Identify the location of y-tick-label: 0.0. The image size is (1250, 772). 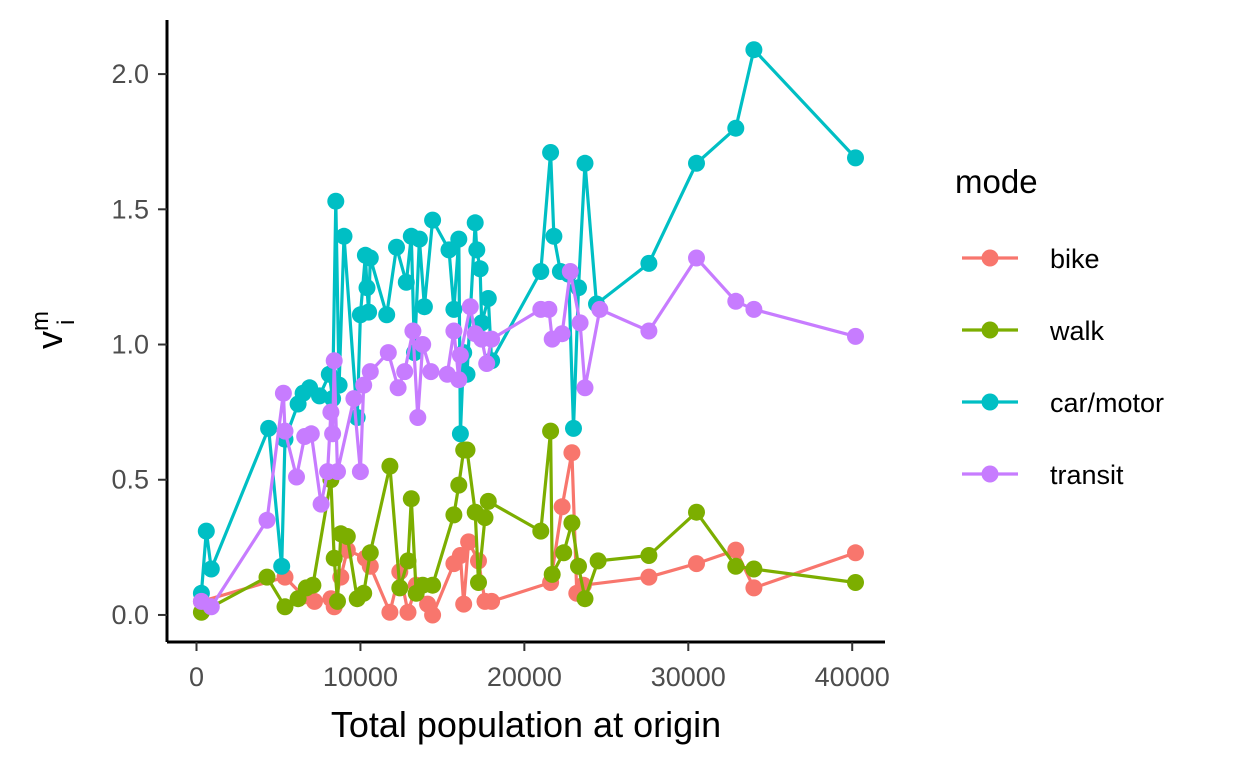
(130, 615).